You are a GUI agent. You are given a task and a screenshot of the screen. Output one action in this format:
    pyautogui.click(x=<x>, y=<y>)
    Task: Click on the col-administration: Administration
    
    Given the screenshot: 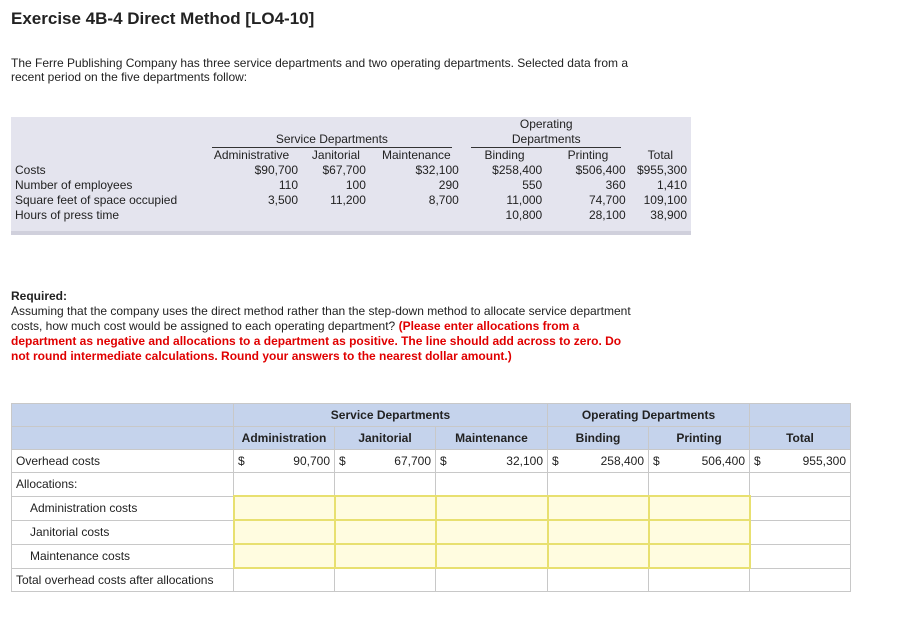 What is the action you would take?
    pyautogui.click(x=284, y=438)
    